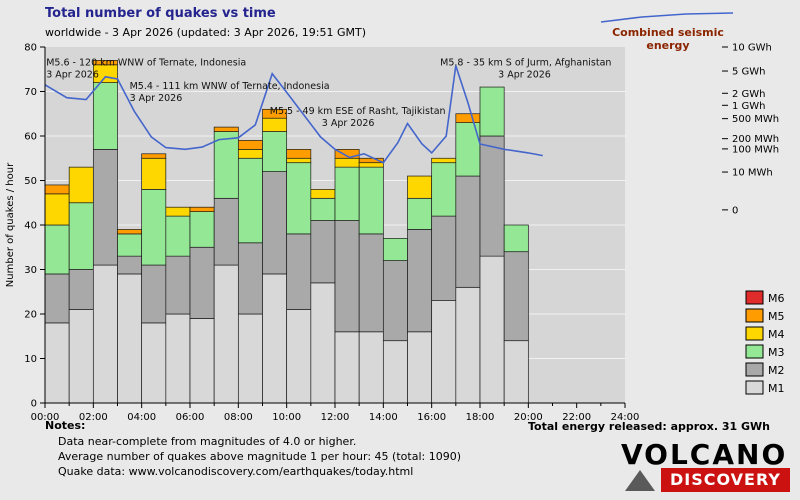  Describe the element at coordinates (704, 454) in the screenshot. I see `logo-volcano-text: VOLCANO` at that location.